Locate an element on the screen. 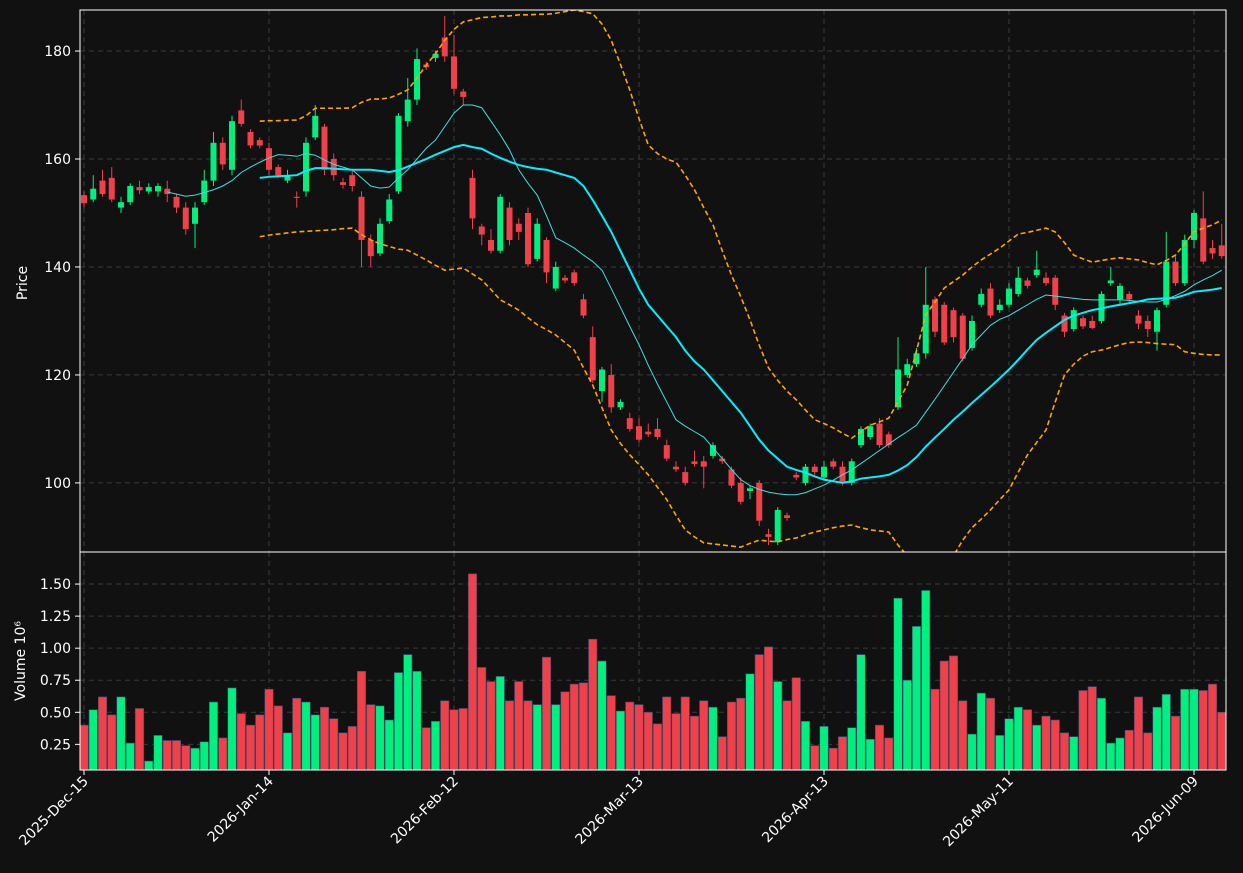  x-tick-label: 2026-Feb-12 is located at coordinates (425, 811).